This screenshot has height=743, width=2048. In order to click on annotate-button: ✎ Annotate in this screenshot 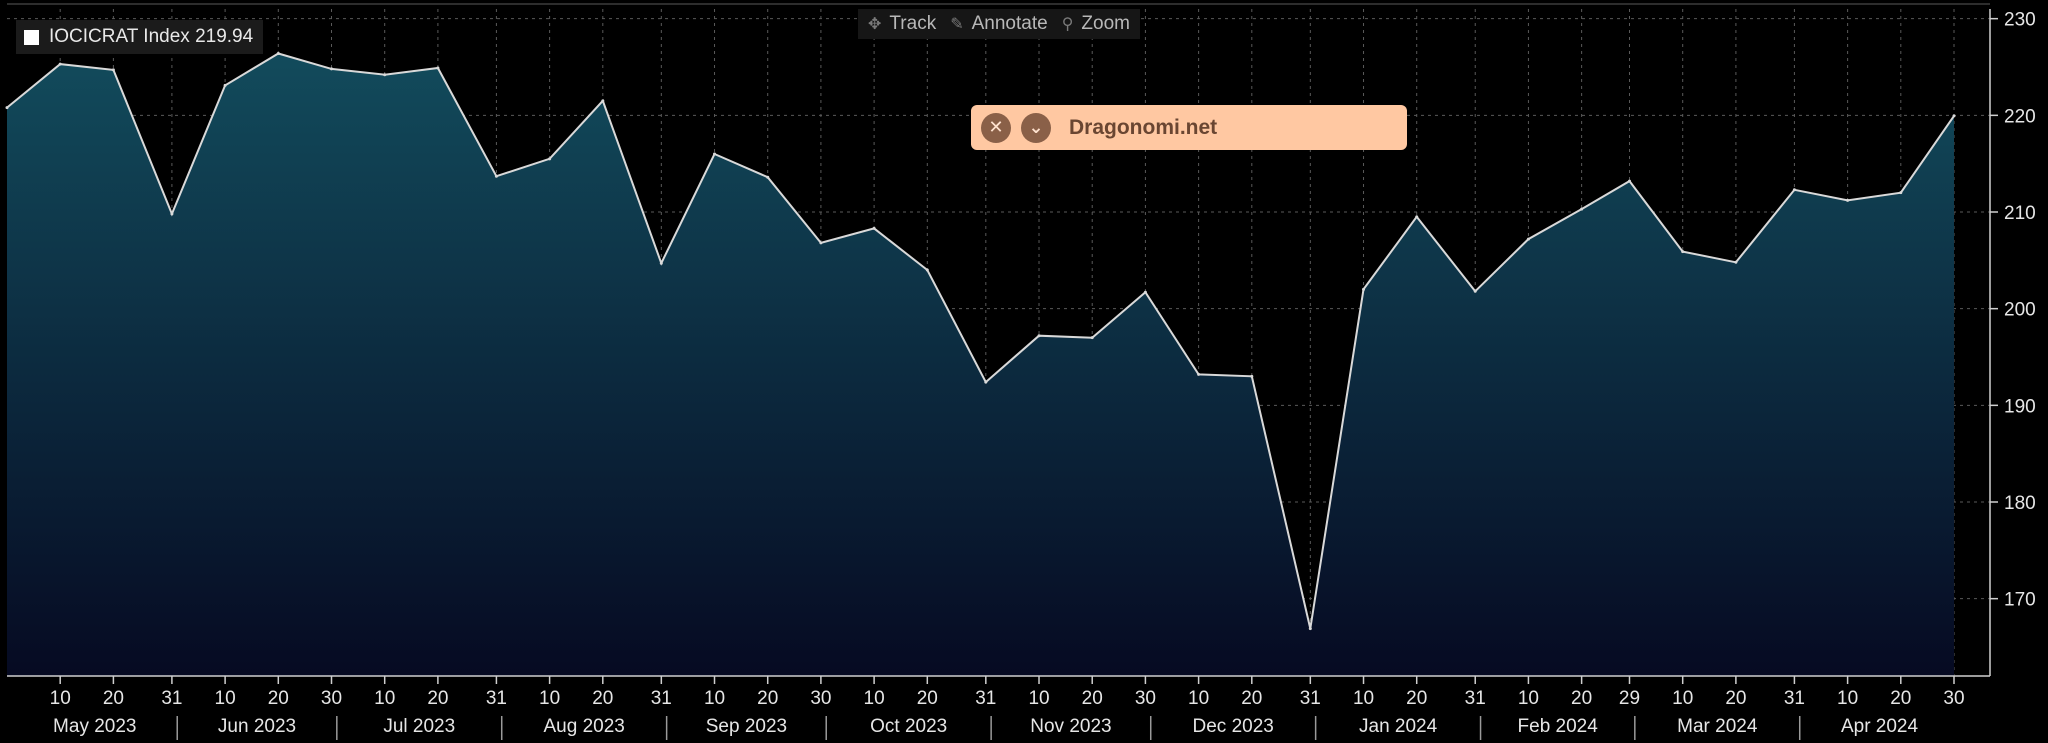, I will do `click(998, 24)`.